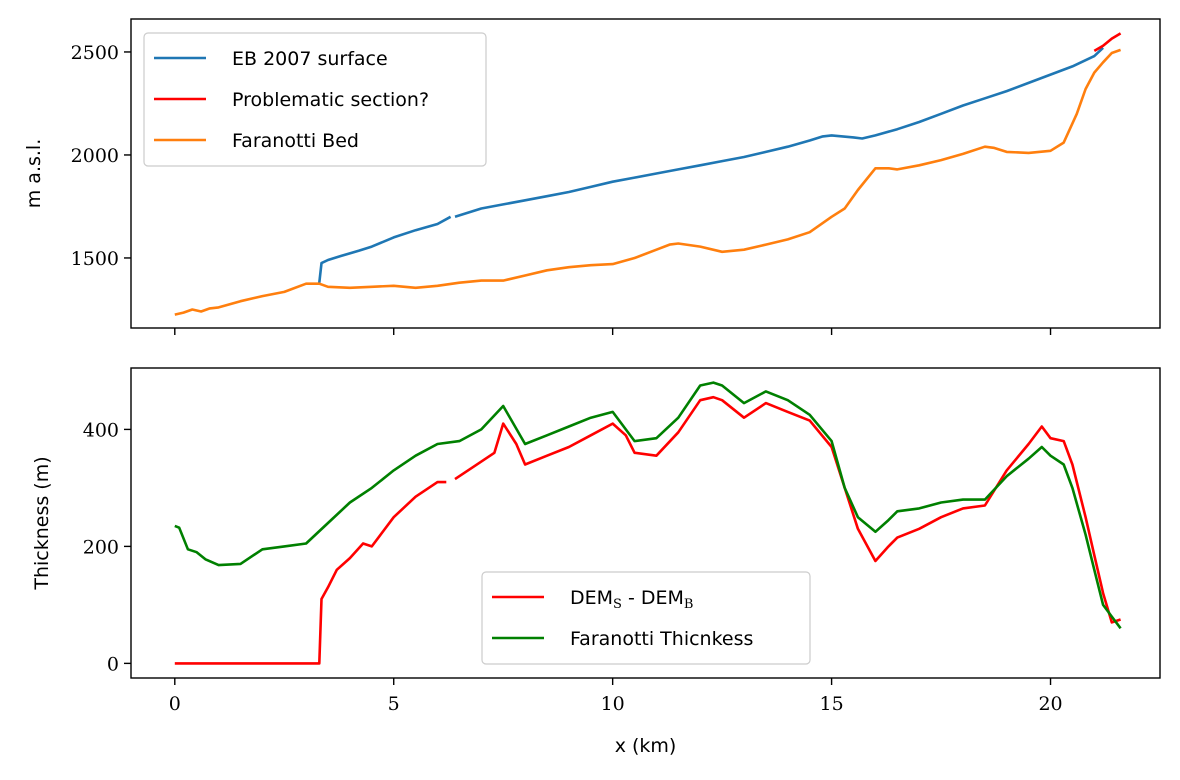  What do you see at coordinates (101, 547) in the screenshot?
I see `y-tick-label: 200` at bounding box center [101, 547].